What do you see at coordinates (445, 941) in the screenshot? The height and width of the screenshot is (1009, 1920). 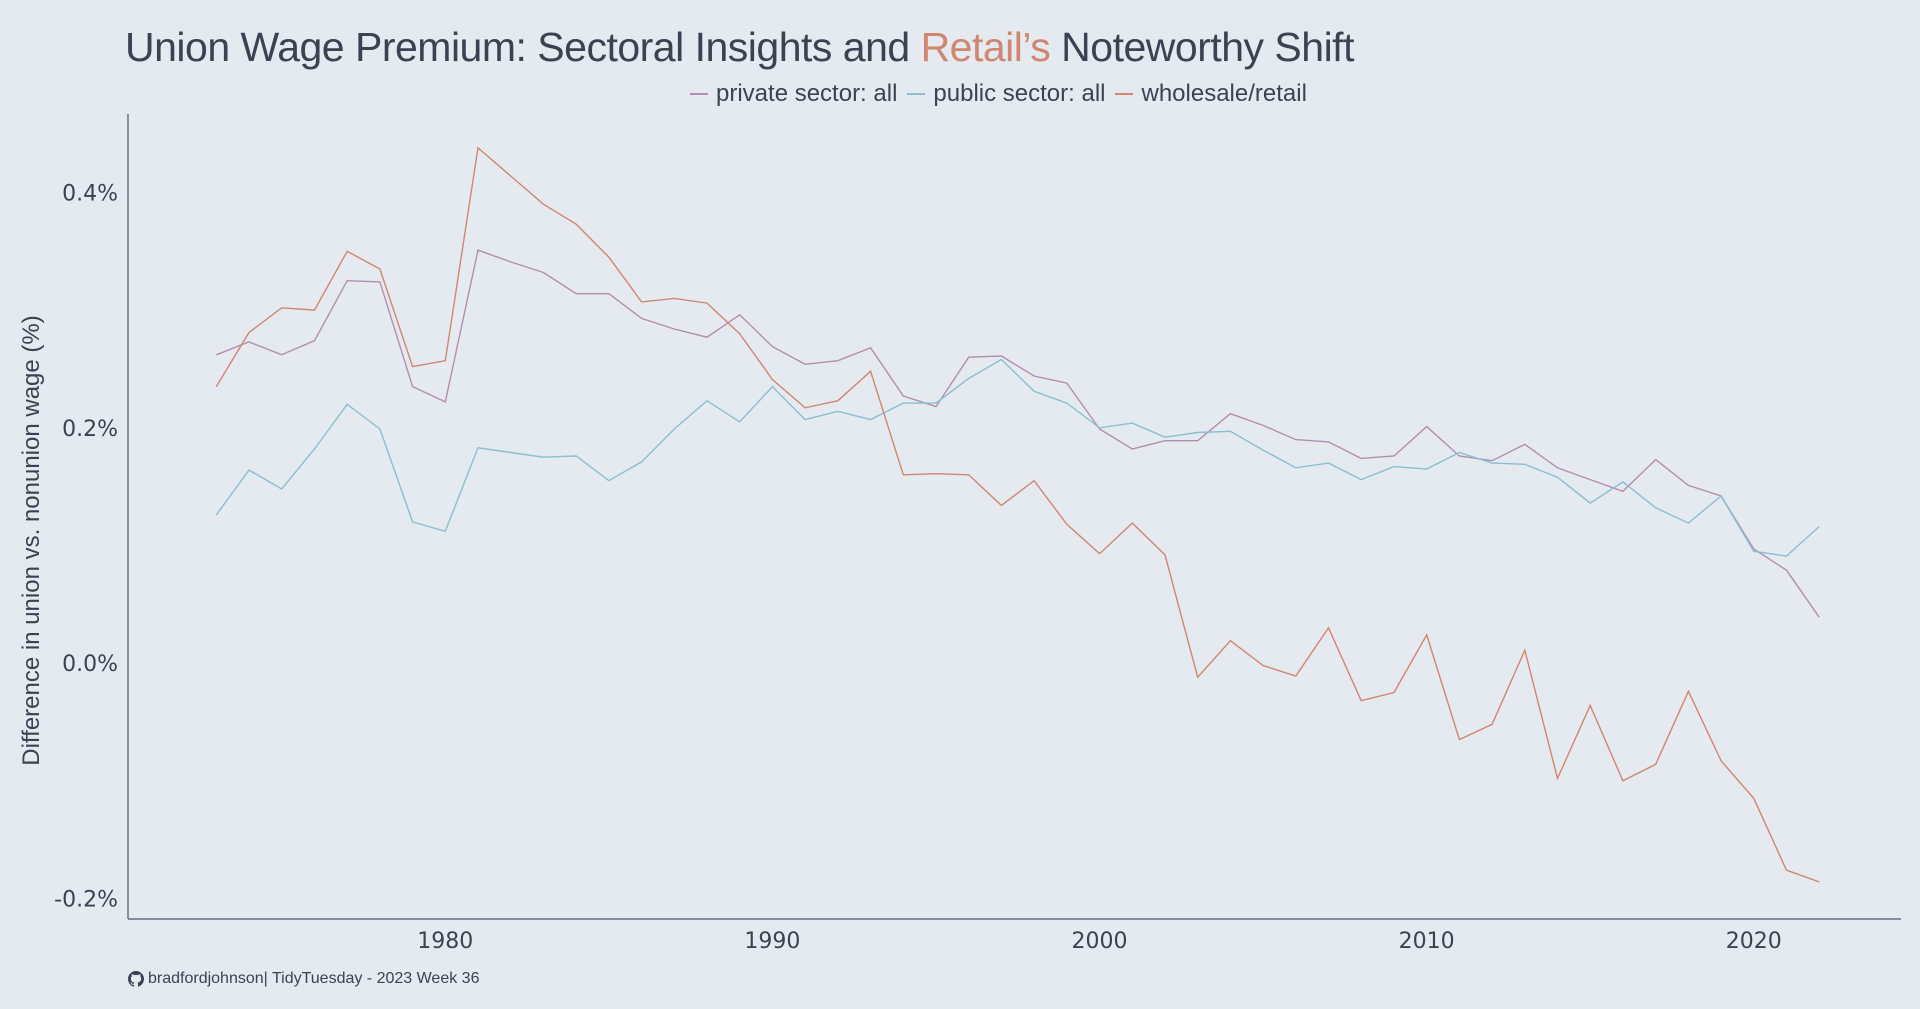 I see `x-tick-label: 1980` at bounding box center [445, 941].